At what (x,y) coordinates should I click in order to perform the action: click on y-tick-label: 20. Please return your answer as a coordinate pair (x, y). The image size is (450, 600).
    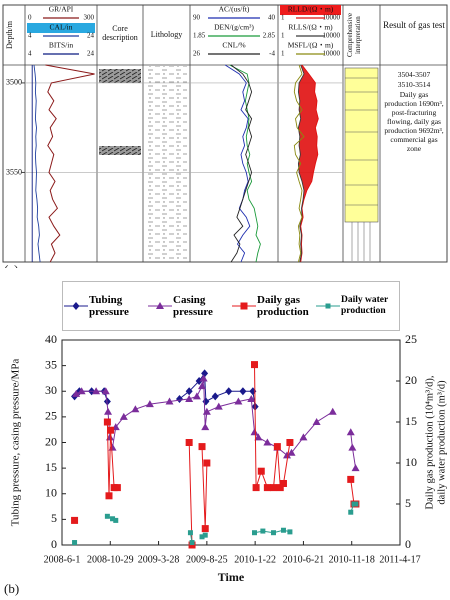
    Looking at the image, I should click on (51, 441).